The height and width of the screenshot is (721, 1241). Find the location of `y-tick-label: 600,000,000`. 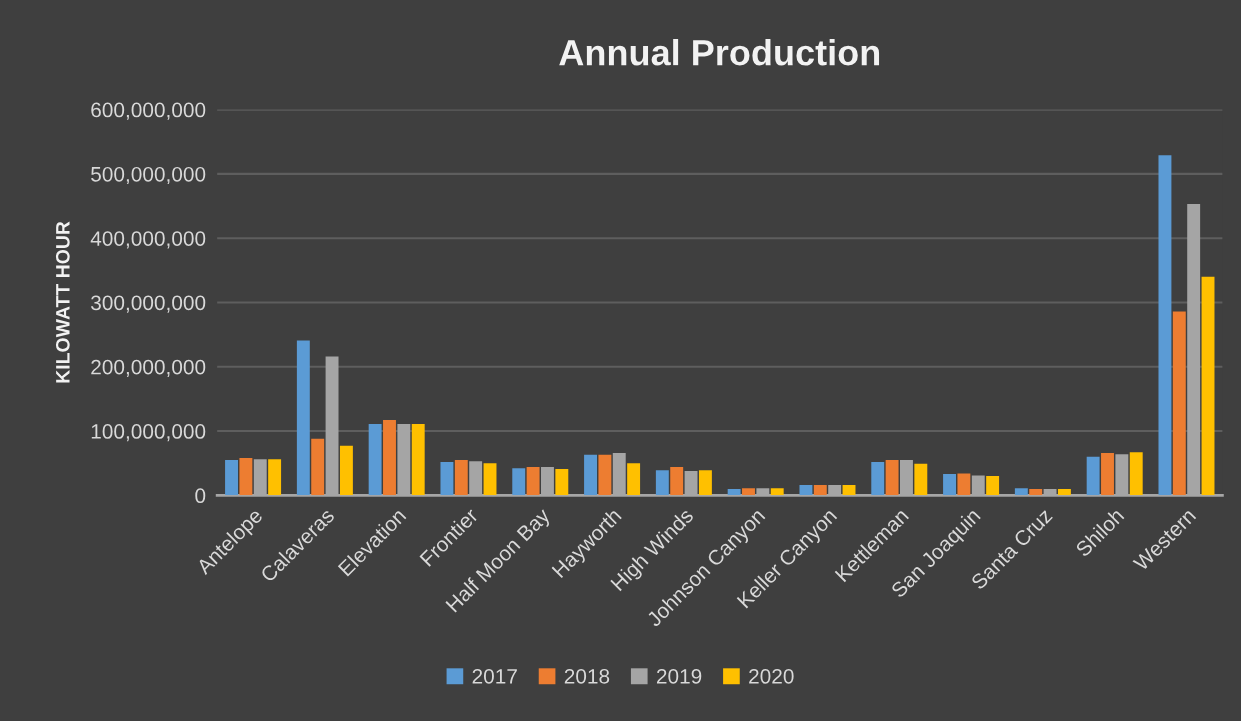

y-tick-label: 600,000,000 is located at coordinates (148, 111).